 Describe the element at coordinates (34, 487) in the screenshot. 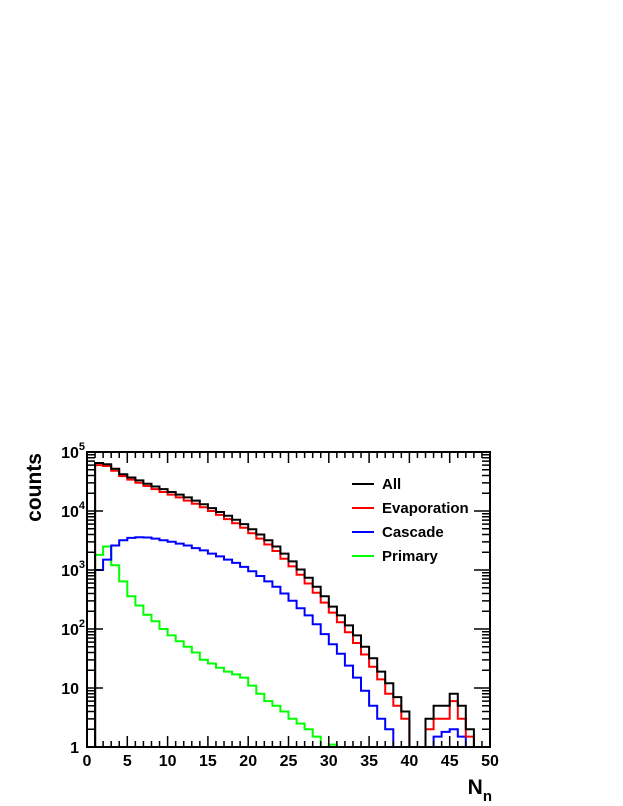

I see `y-axis-title: counts` at that location.